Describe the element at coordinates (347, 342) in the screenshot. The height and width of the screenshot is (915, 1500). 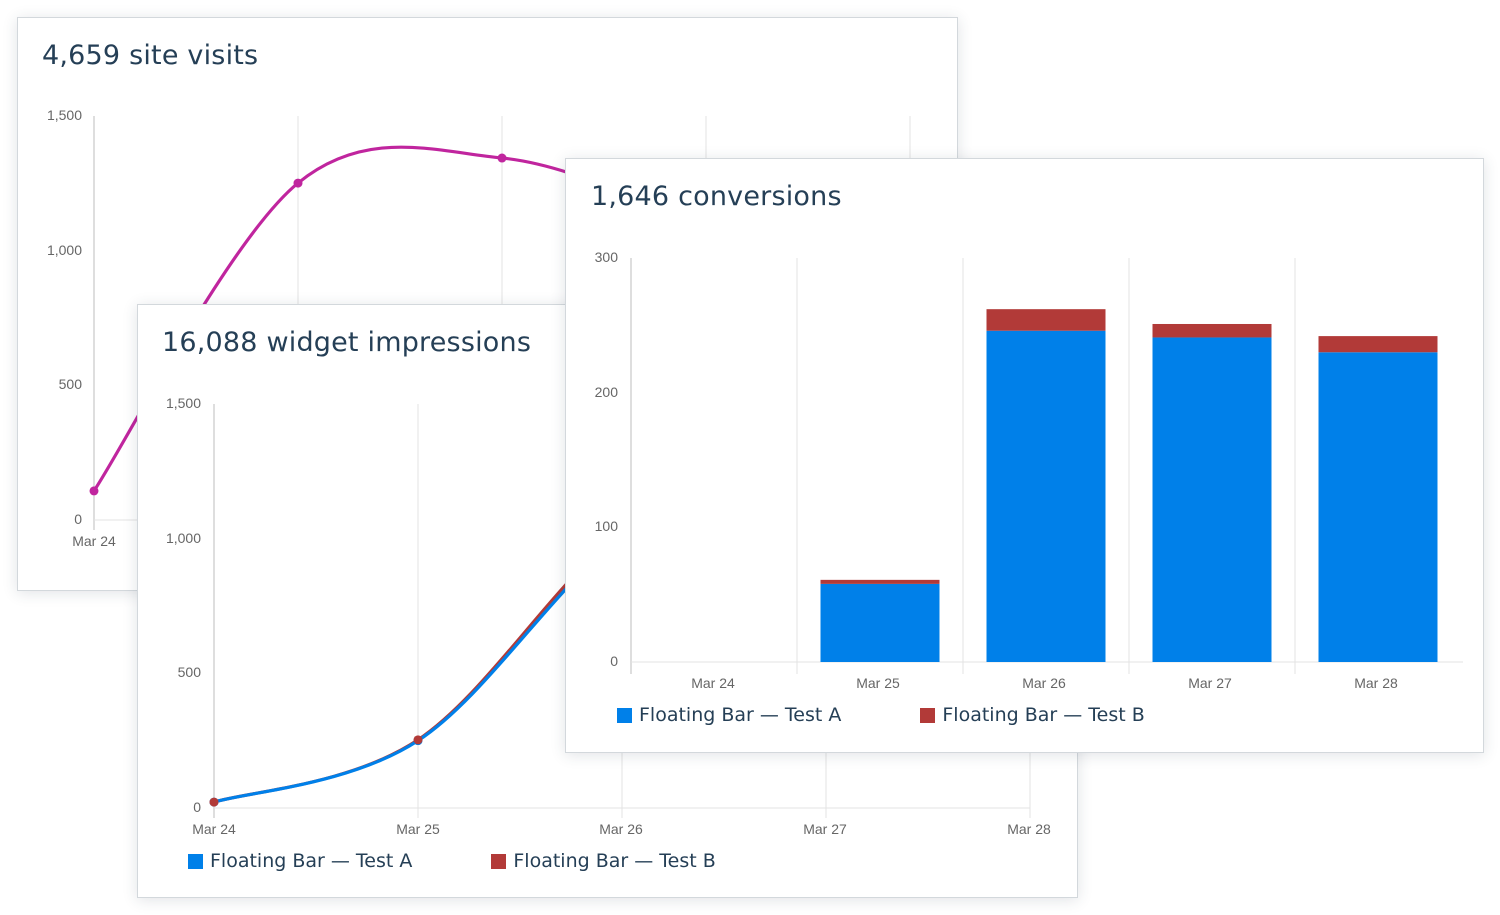
I see `widget-impressions-title: 16,088 widget impressions` at that location.